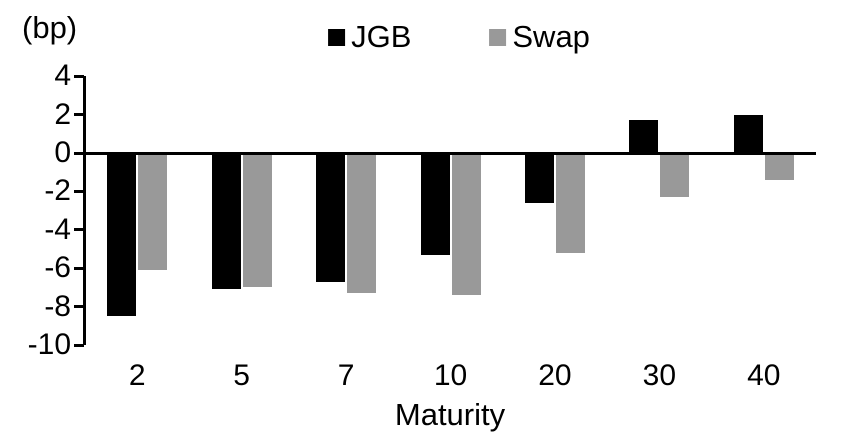 The image size is (852, 438). Describe the element at coordinates (57, 229) in the screenshot. I see `y-tick-label: -4` at that location.